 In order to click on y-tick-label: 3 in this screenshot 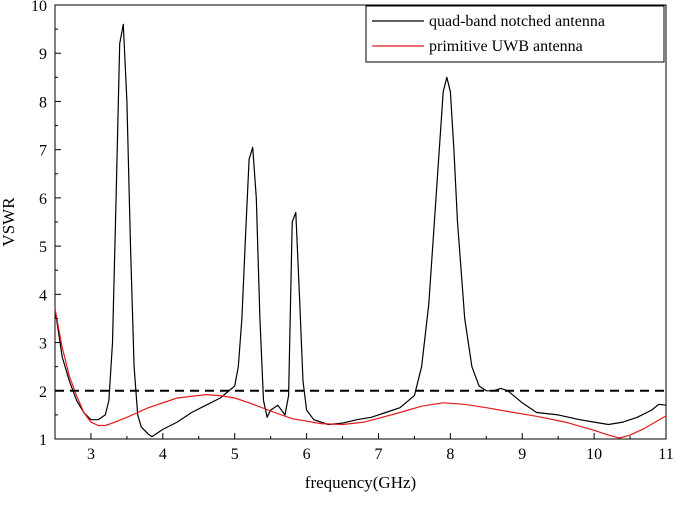, I will do `click(43, 344)`.